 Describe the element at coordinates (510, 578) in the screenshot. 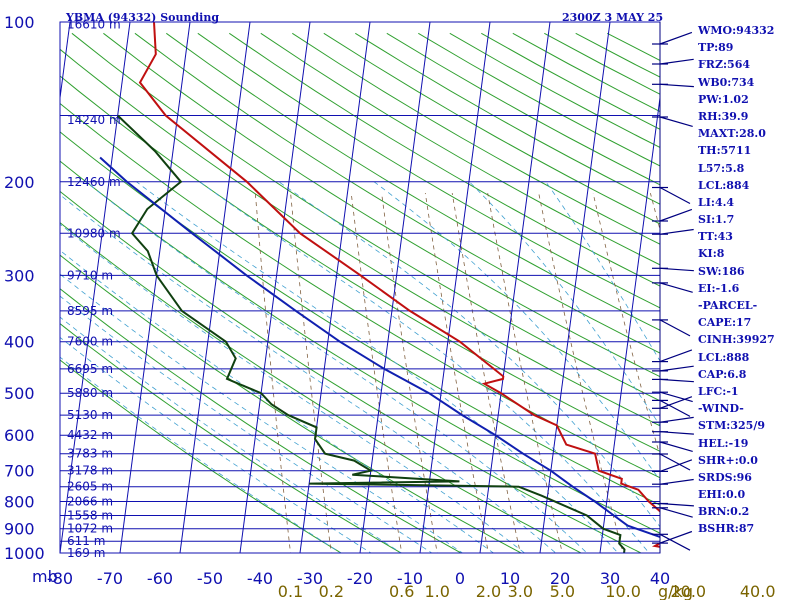

I see `temperature-tick-label: 10` at that location.